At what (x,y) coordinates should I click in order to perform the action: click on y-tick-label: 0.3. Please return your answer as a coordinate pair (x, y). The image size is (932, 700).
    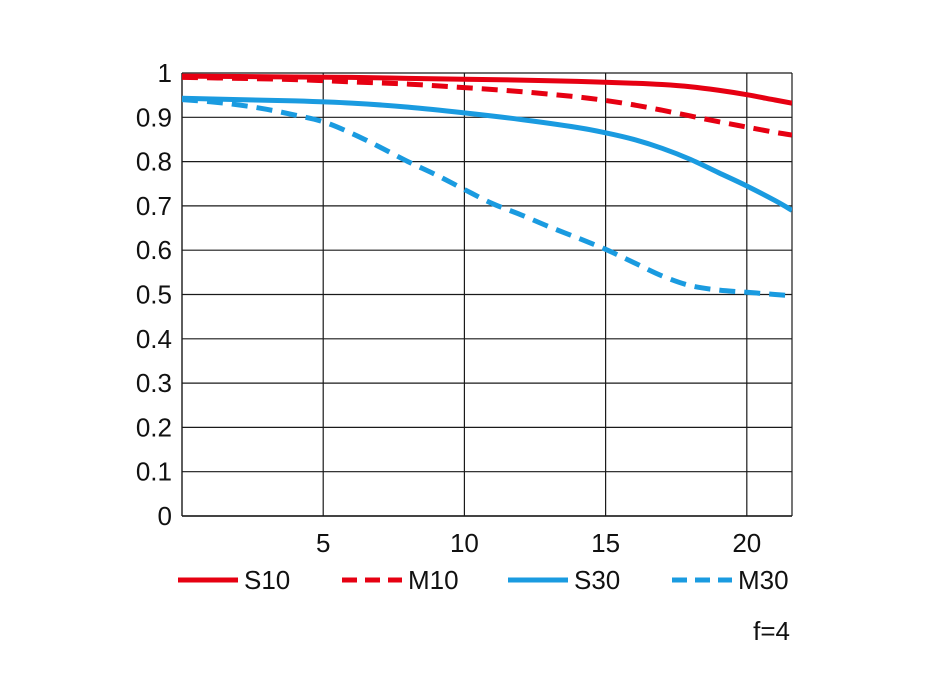
    Looking at the image, I should click on (154, 383).